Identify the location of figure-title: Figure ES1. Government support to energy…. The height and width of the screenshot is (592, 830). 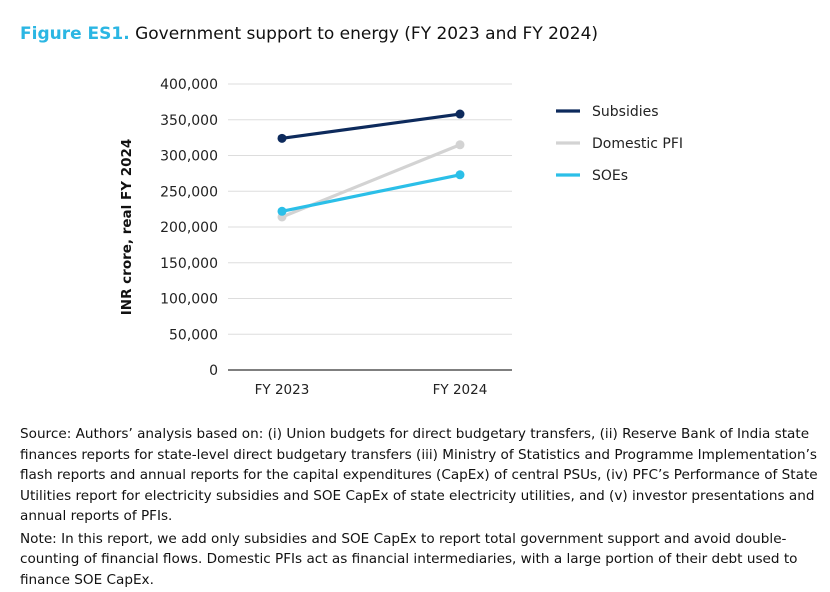
(309, 34).